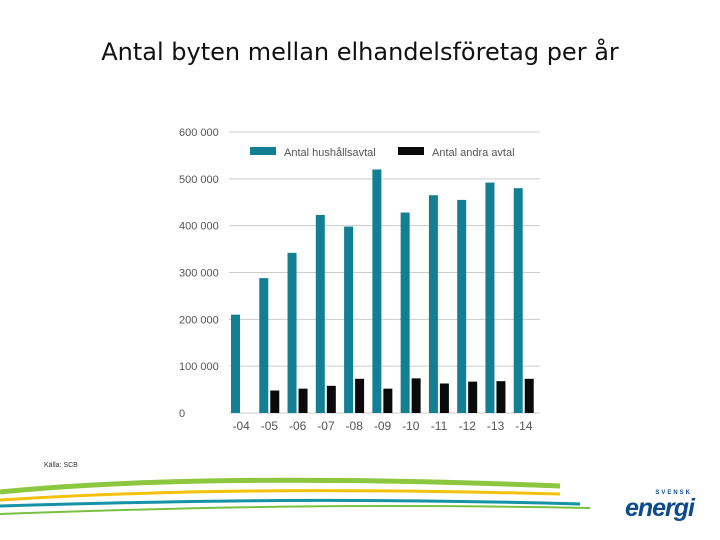 Image resolution: width=720 pixels, height=540 pixels. Describe the element at coordinates (241, 426) in the screenshot. I see `x-tick-label: -04` at that location.